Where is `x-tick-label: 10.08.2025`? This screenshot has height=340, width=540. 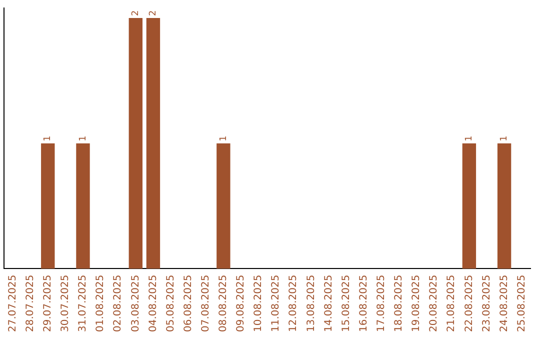 x-tick-label: 10.08.2025 is located at coordinates (258, 303).